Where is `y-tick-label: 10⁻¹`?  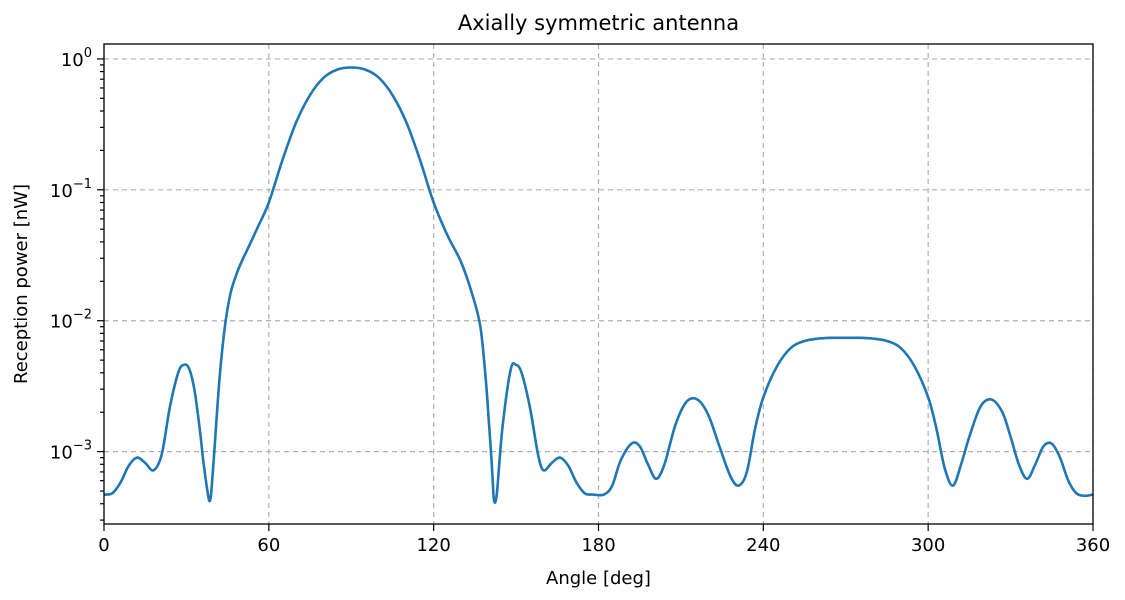 y-tick-label: 10⁻¹ is located at coordinates (71, 189).